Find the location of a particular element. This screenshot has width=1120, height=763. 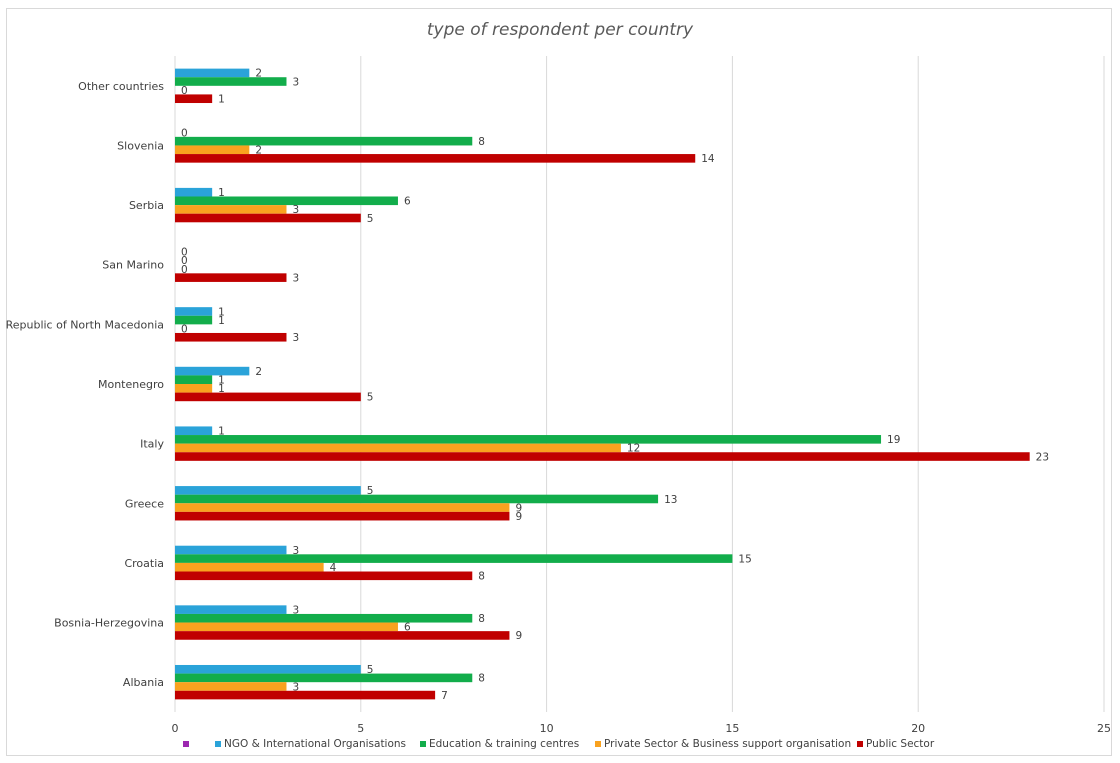

category-label: Montenegro is located at coordinates (131, 384).